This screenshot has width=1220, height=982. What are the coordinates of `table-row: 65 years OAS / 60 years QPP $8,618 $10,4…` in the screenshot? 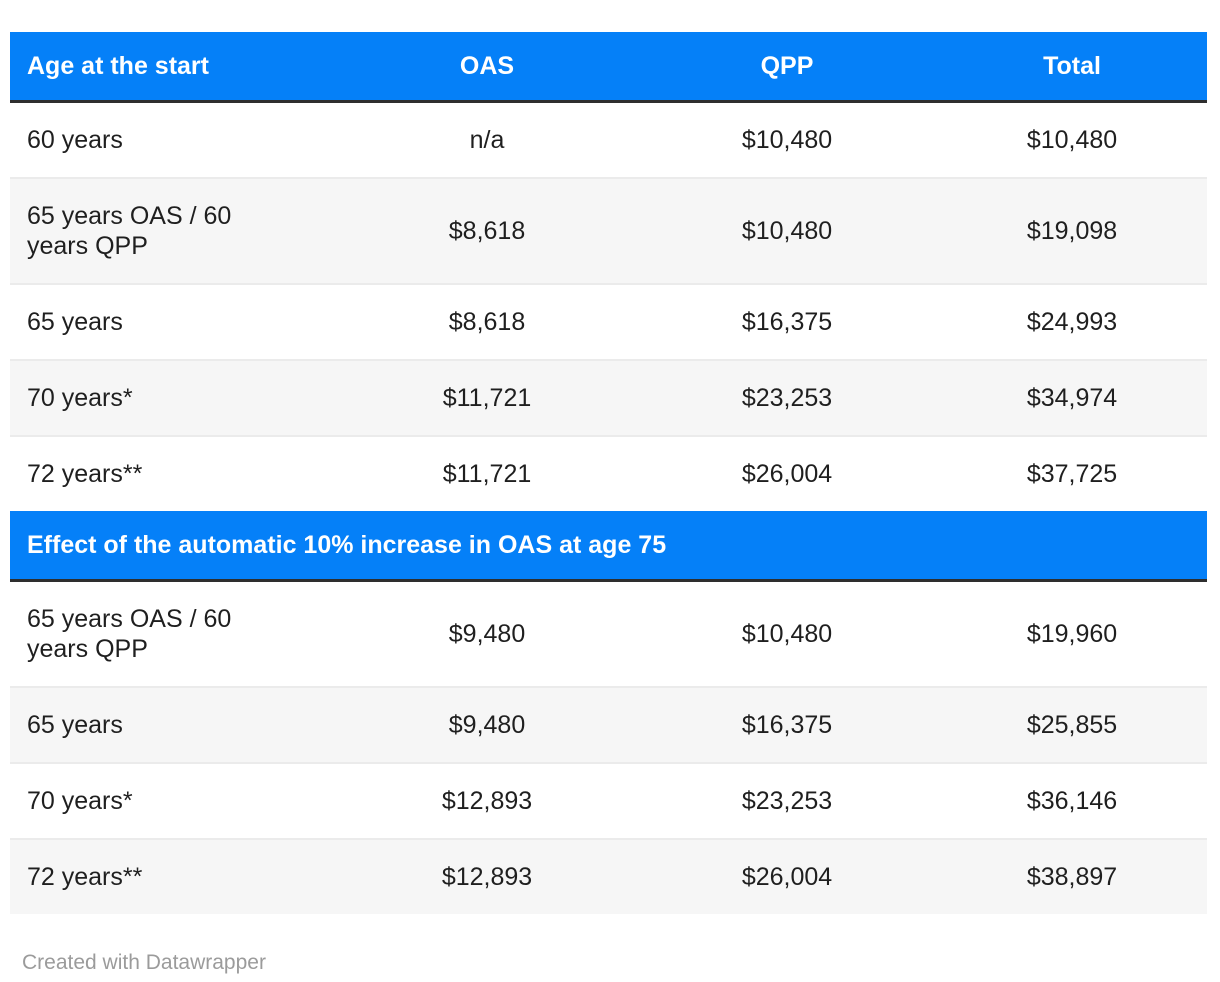 It's located at (608, 230).